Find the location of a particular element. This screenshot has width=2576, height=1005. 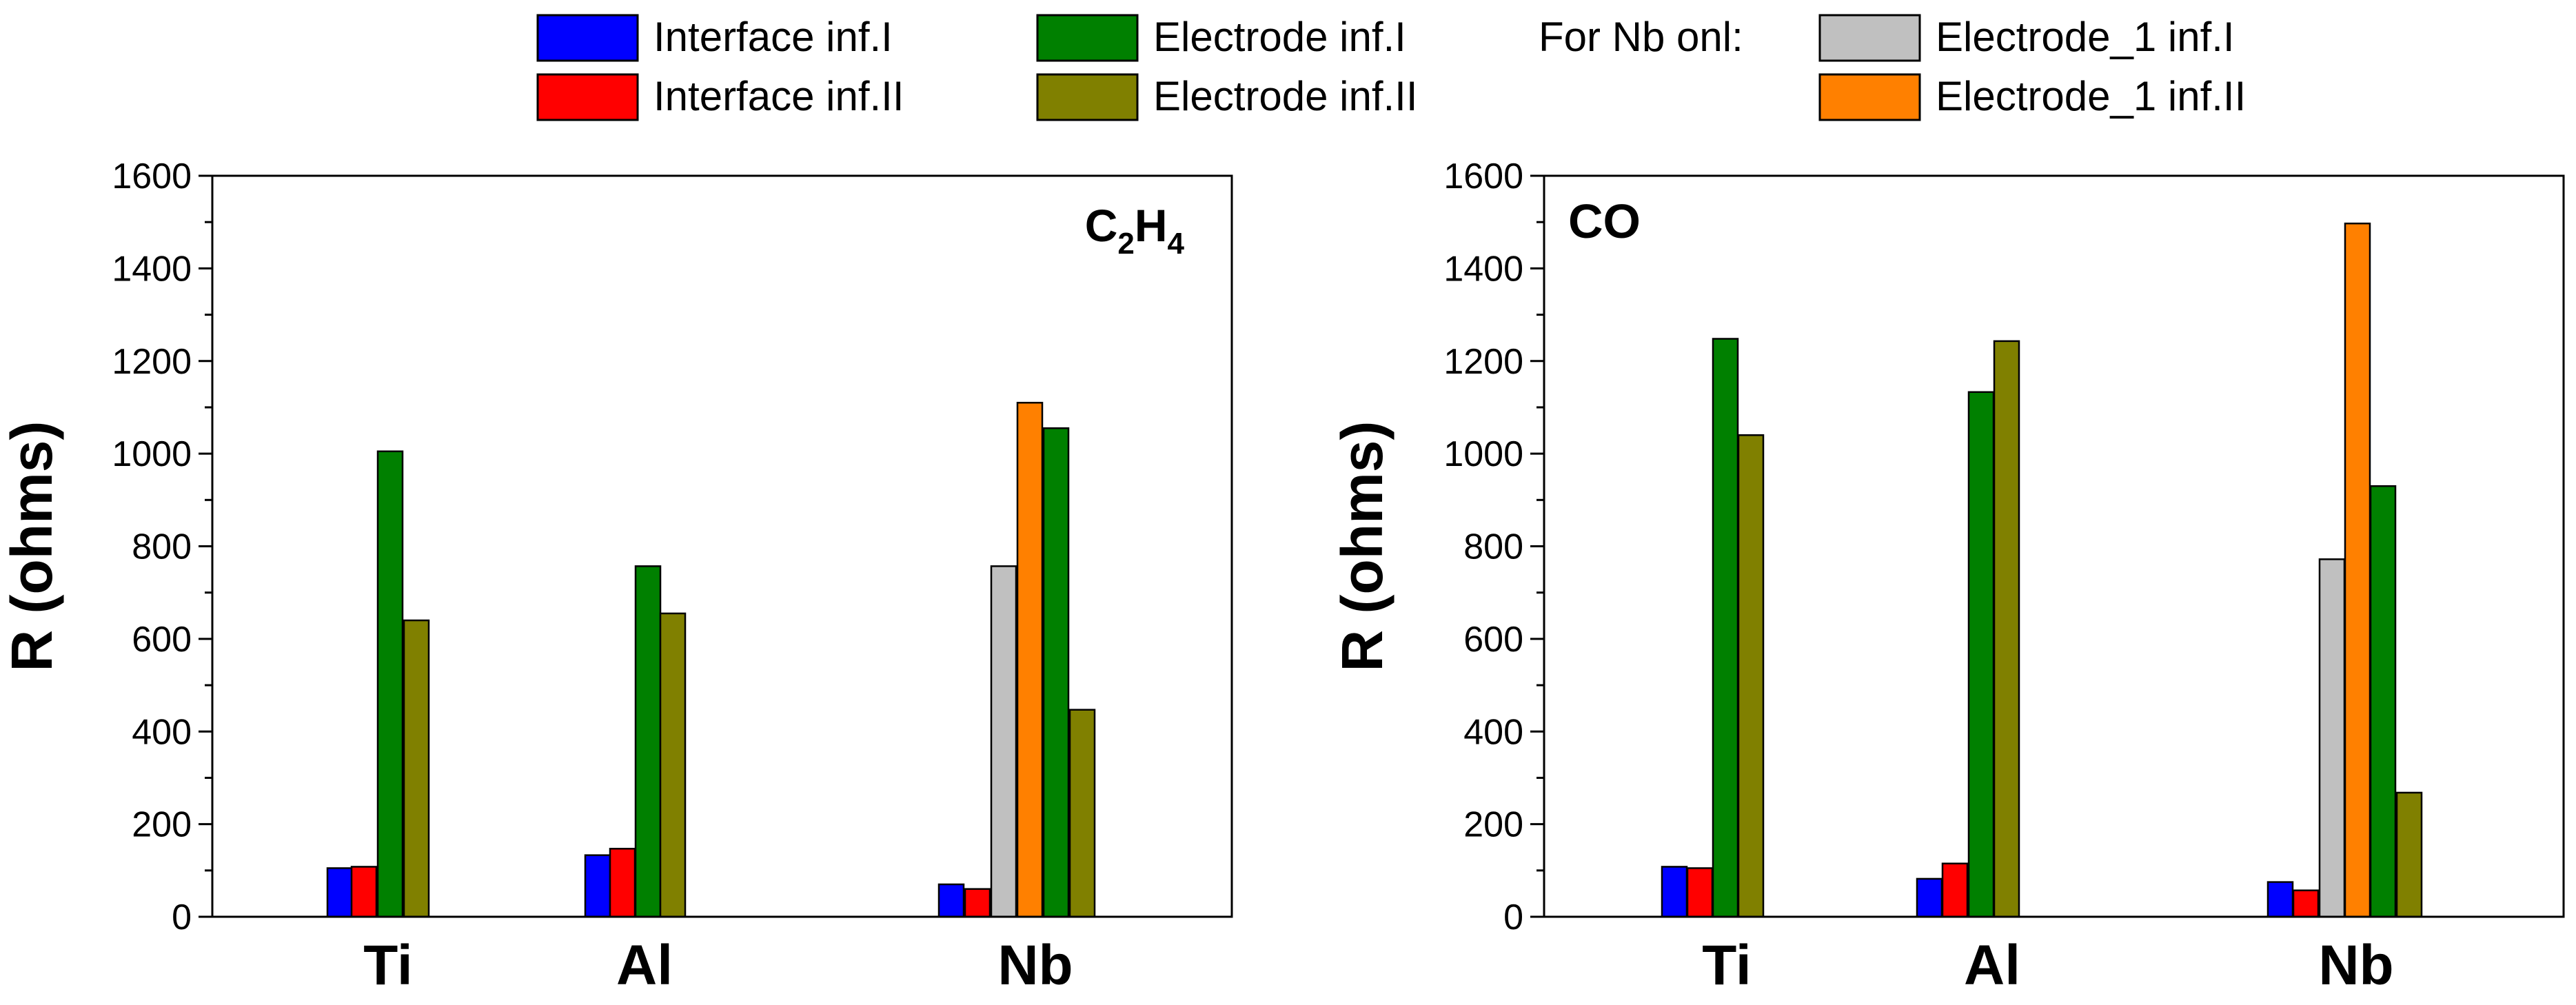

panel-label-subscript: 2 is located at coordinates (1125, 244).